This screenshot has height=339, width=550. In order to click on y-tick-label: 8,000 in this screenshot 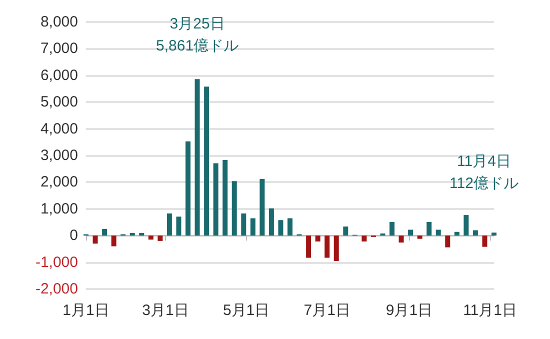, I will do `click(59, 22)`.